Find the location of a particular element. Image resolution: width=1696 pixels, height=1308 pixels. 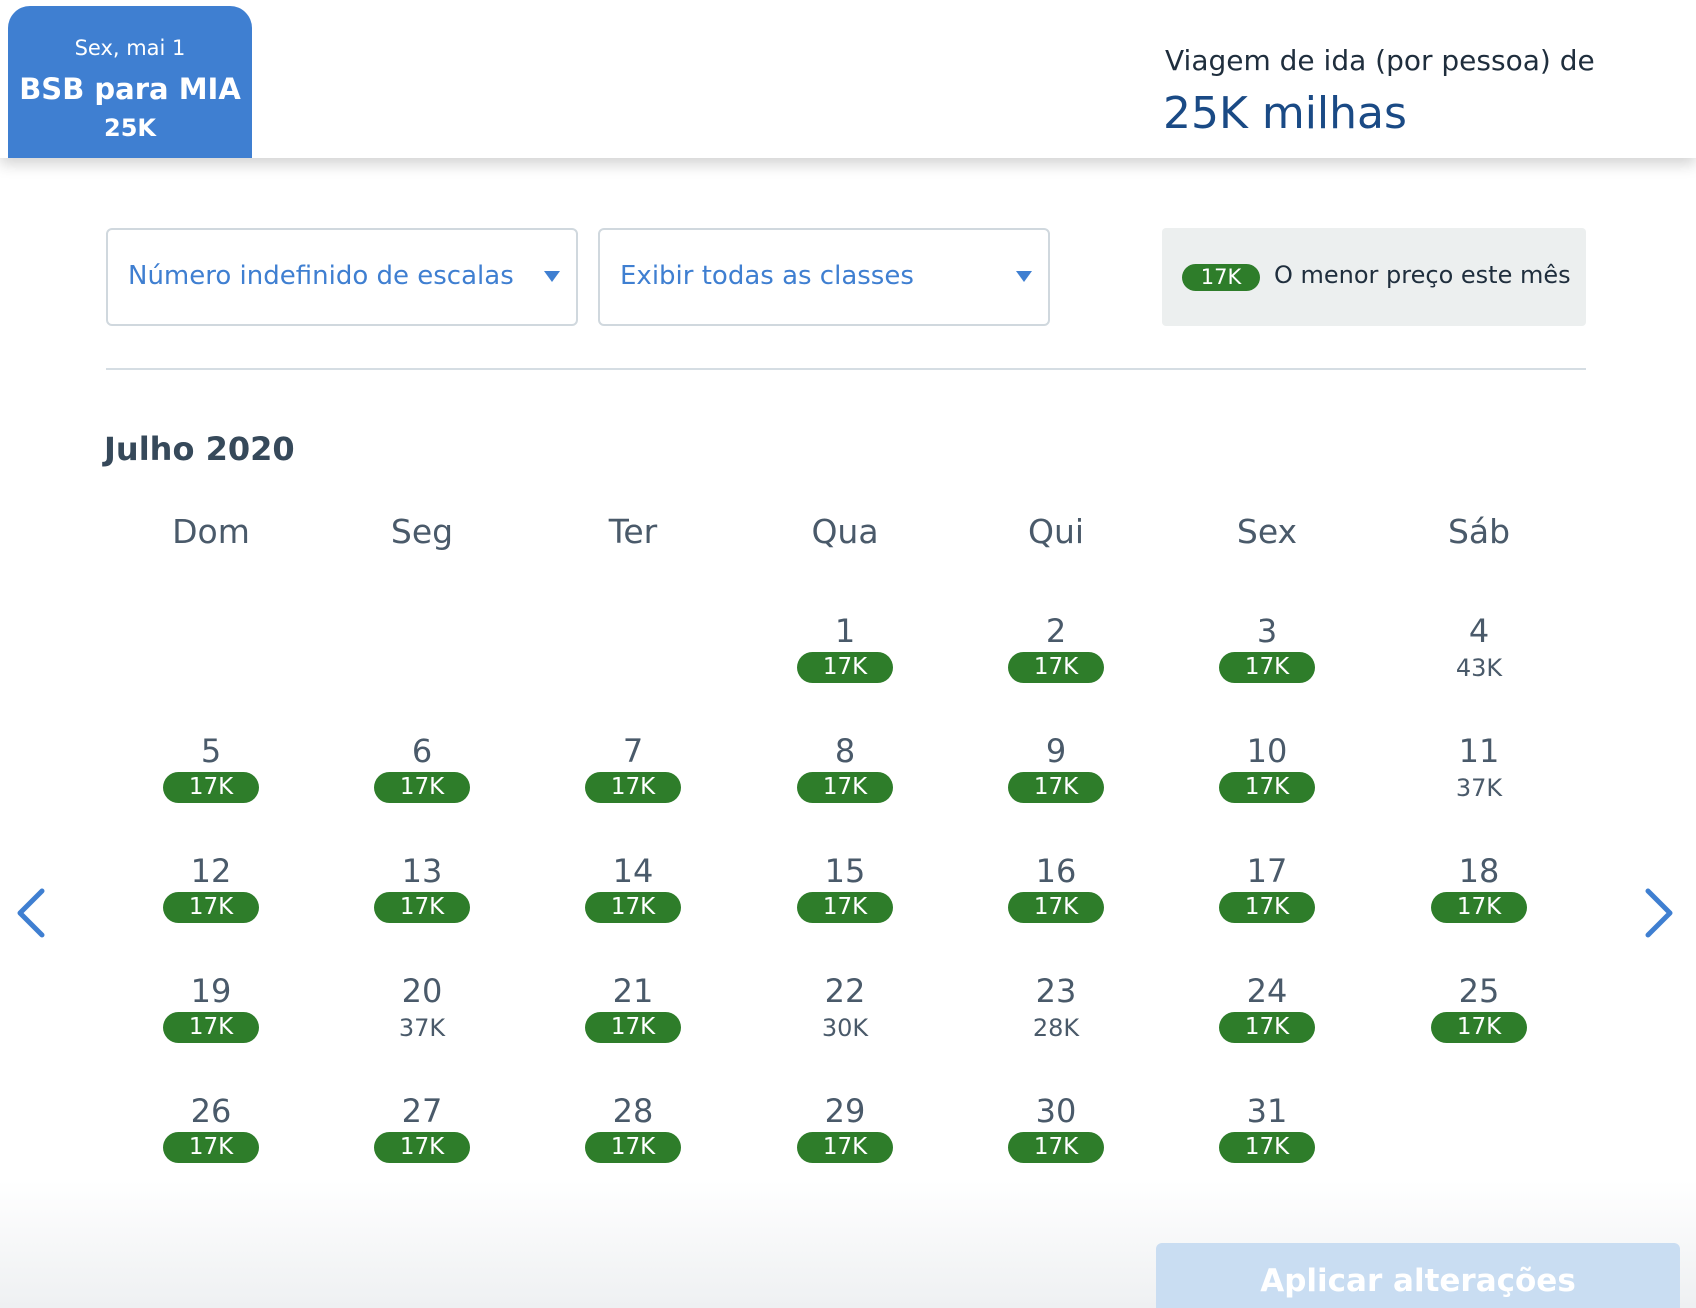

day-number: 9 is located at coordinates (1056, 751).